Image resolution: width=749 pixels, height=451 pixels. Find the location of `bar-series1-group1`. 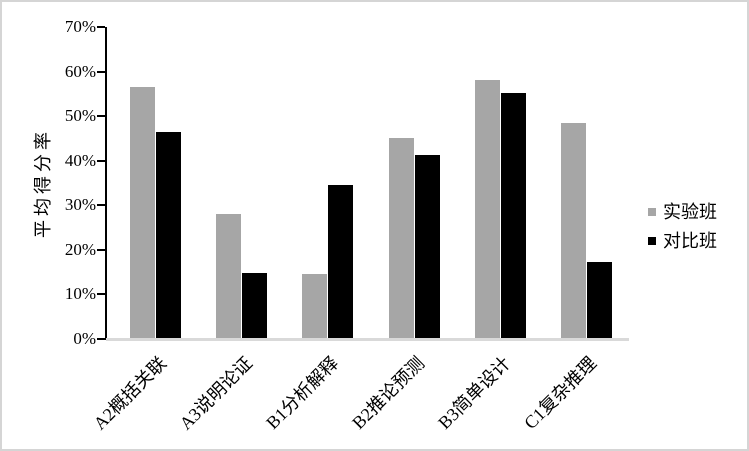

bar-series1-group1 is located at coordinates (255, 306).